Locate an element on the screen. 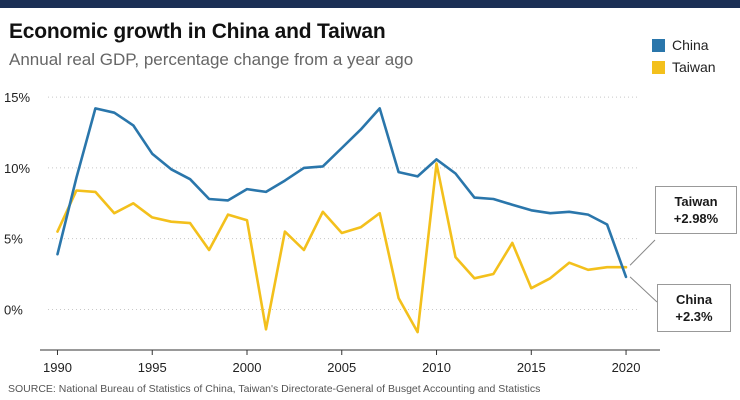 This screenshot has height=400, width=740. legend-item-china: China is located at coordinates (684, 45).